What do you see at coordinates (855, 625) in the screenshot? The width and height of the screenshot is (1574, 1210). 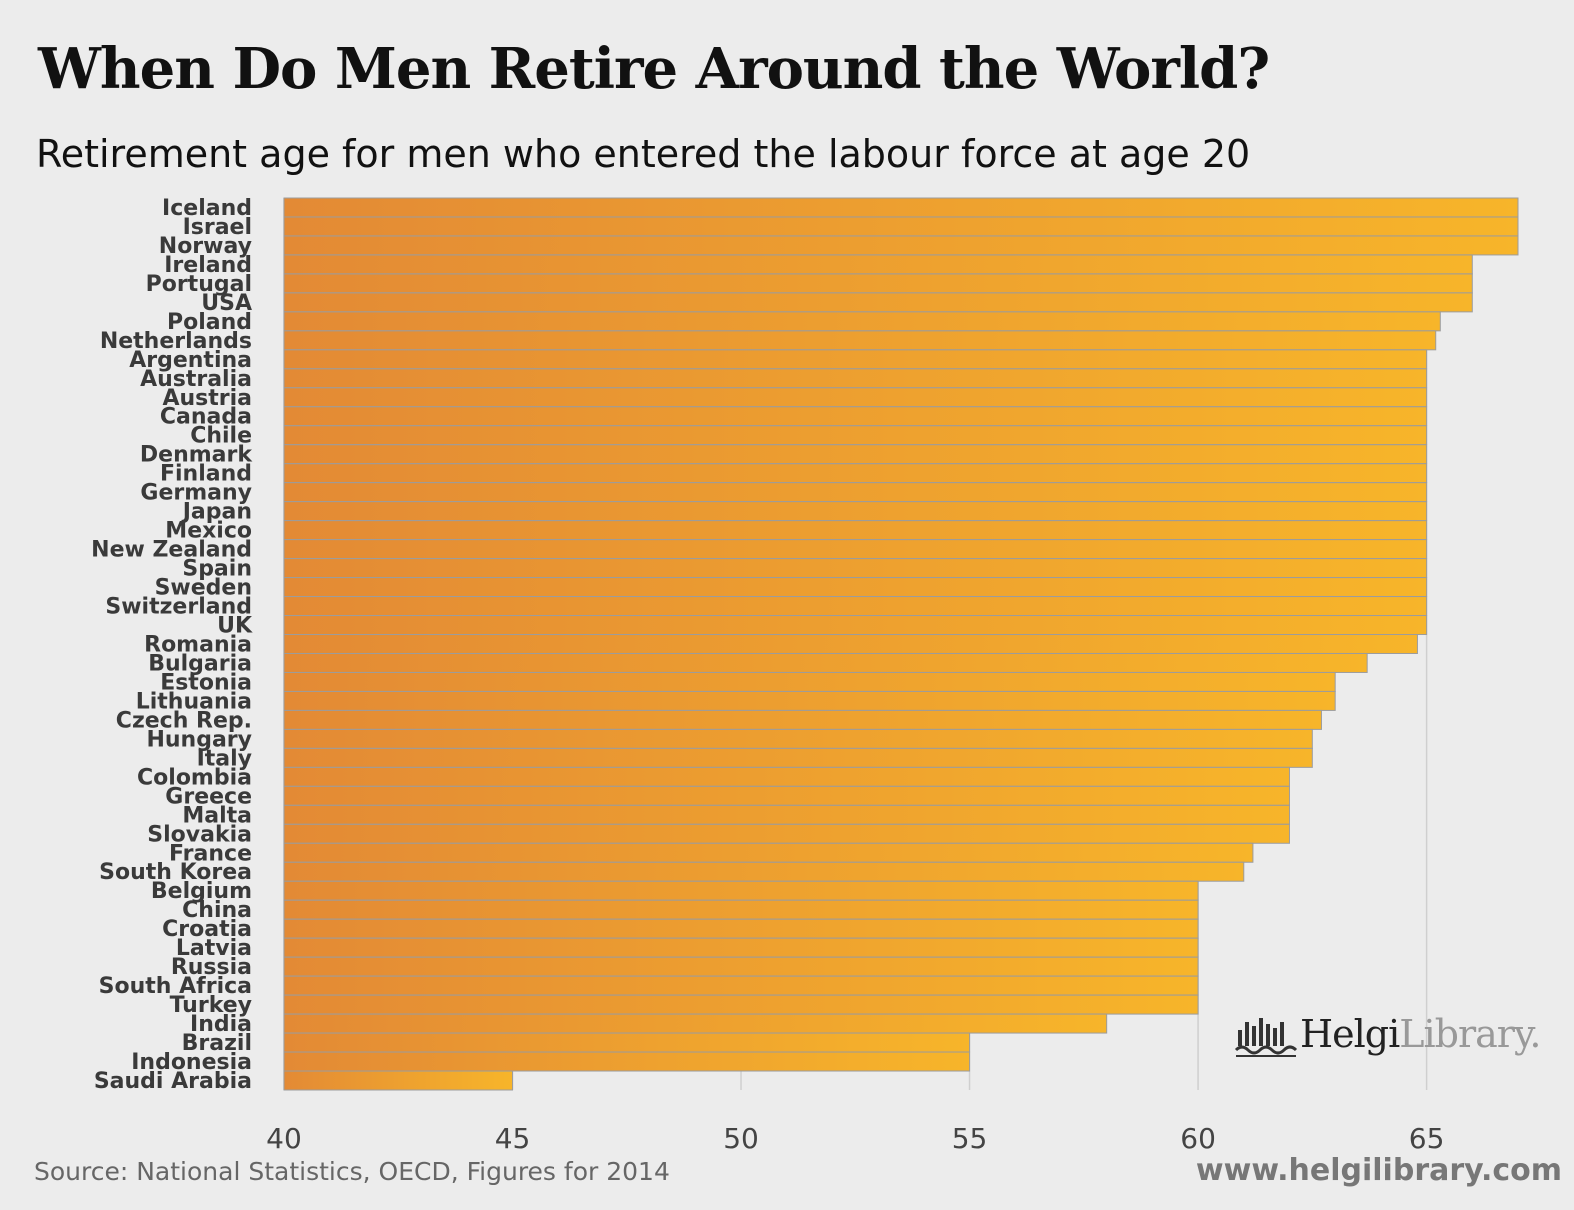 I see `bar-uk` at bounding box center [855, 625].